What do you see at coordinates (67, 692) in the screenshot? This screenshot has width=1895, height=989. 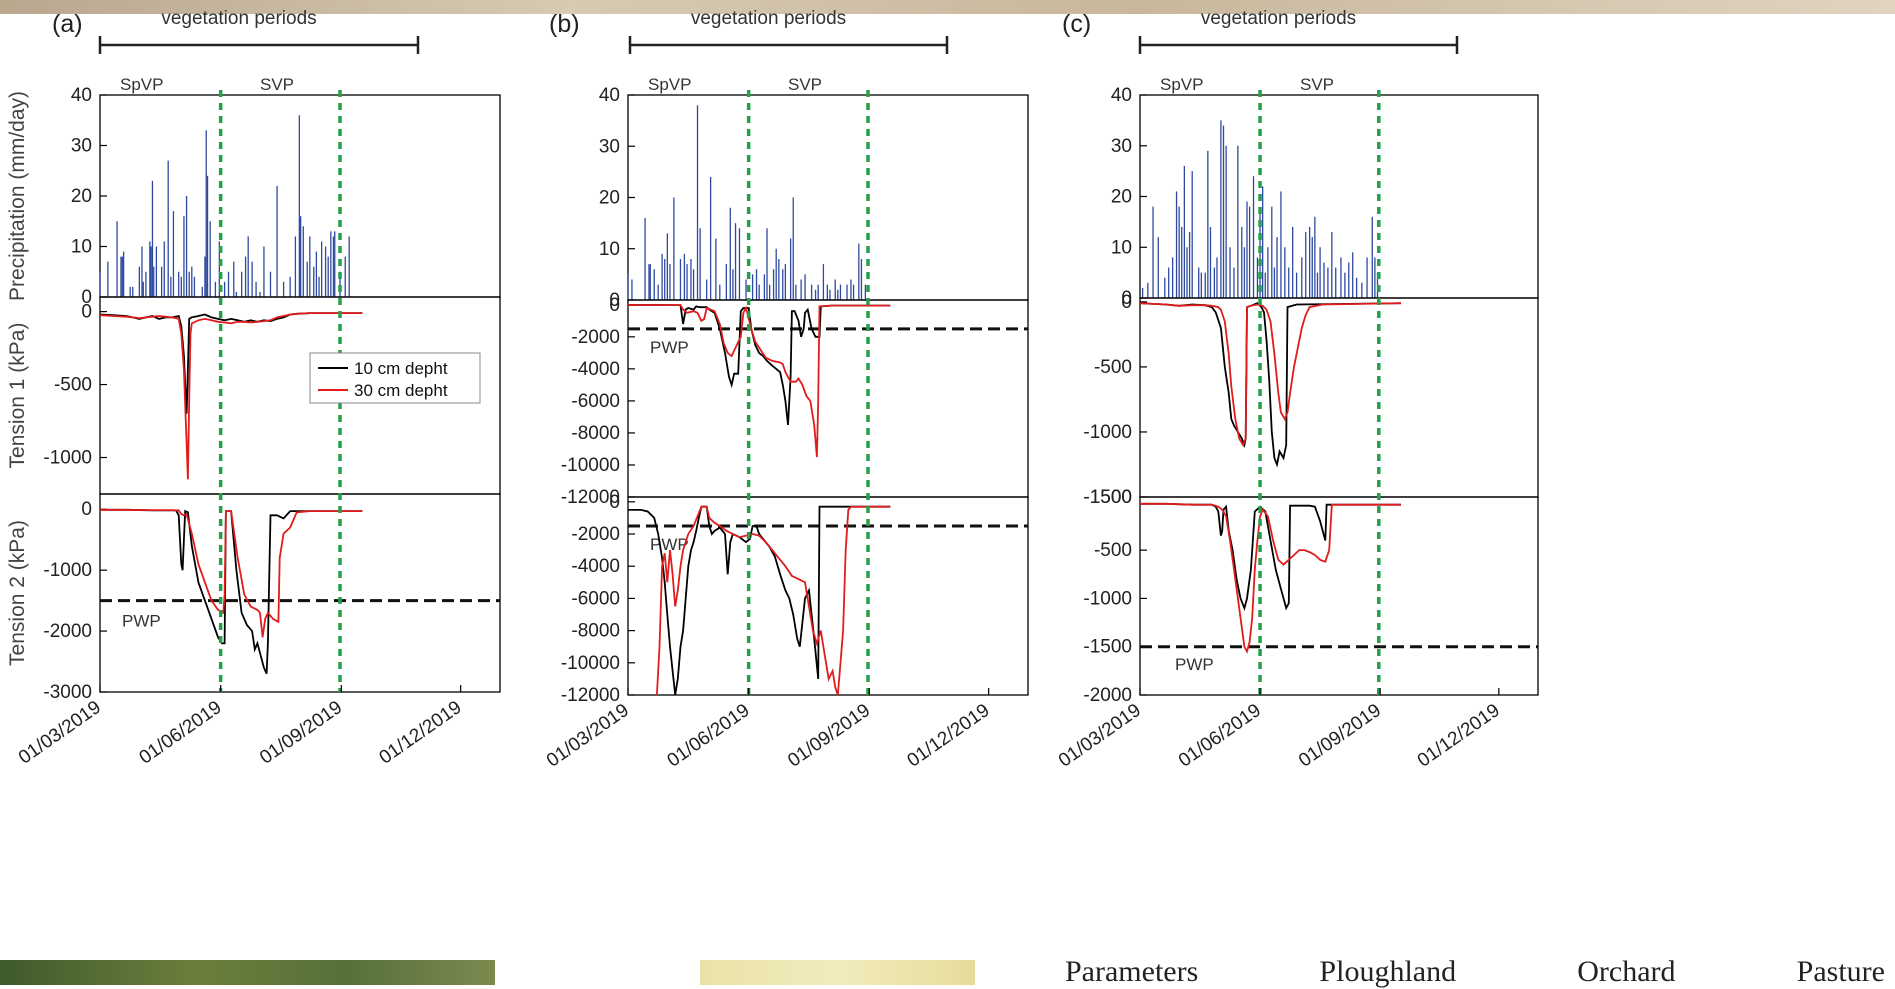 I see `y-tick-label: -3000` at bounding box center [67, 692].